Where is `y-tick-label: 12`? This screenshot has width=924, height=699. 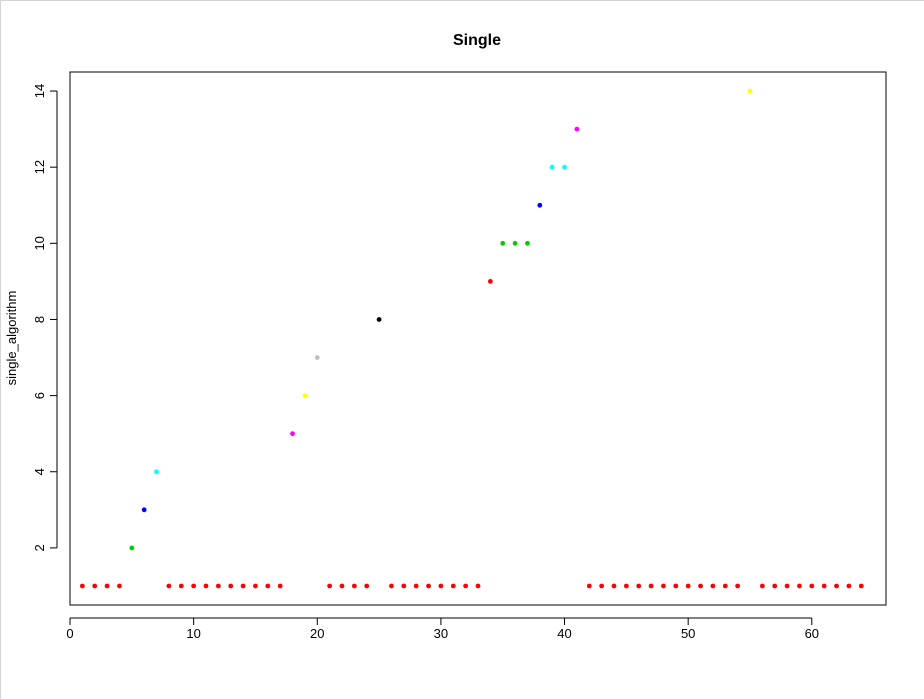 y-tick-label: 12 is located at coordinates (39, 167).